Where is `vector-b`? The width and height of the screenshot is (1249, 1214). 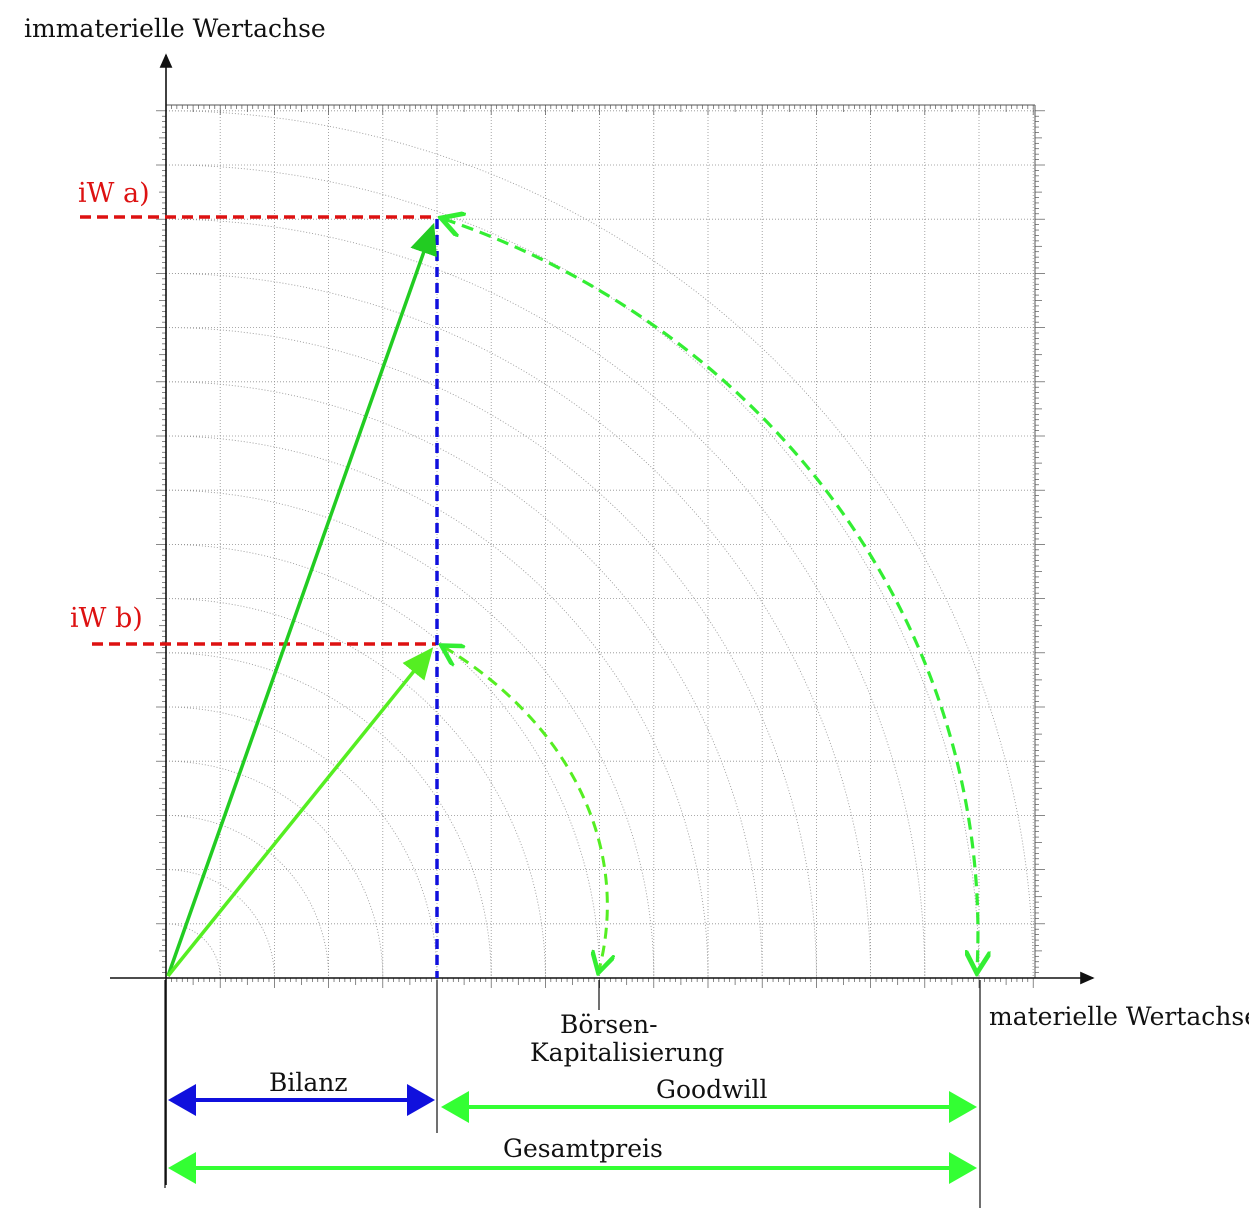 vector-b is located at coordinates (300, 812).